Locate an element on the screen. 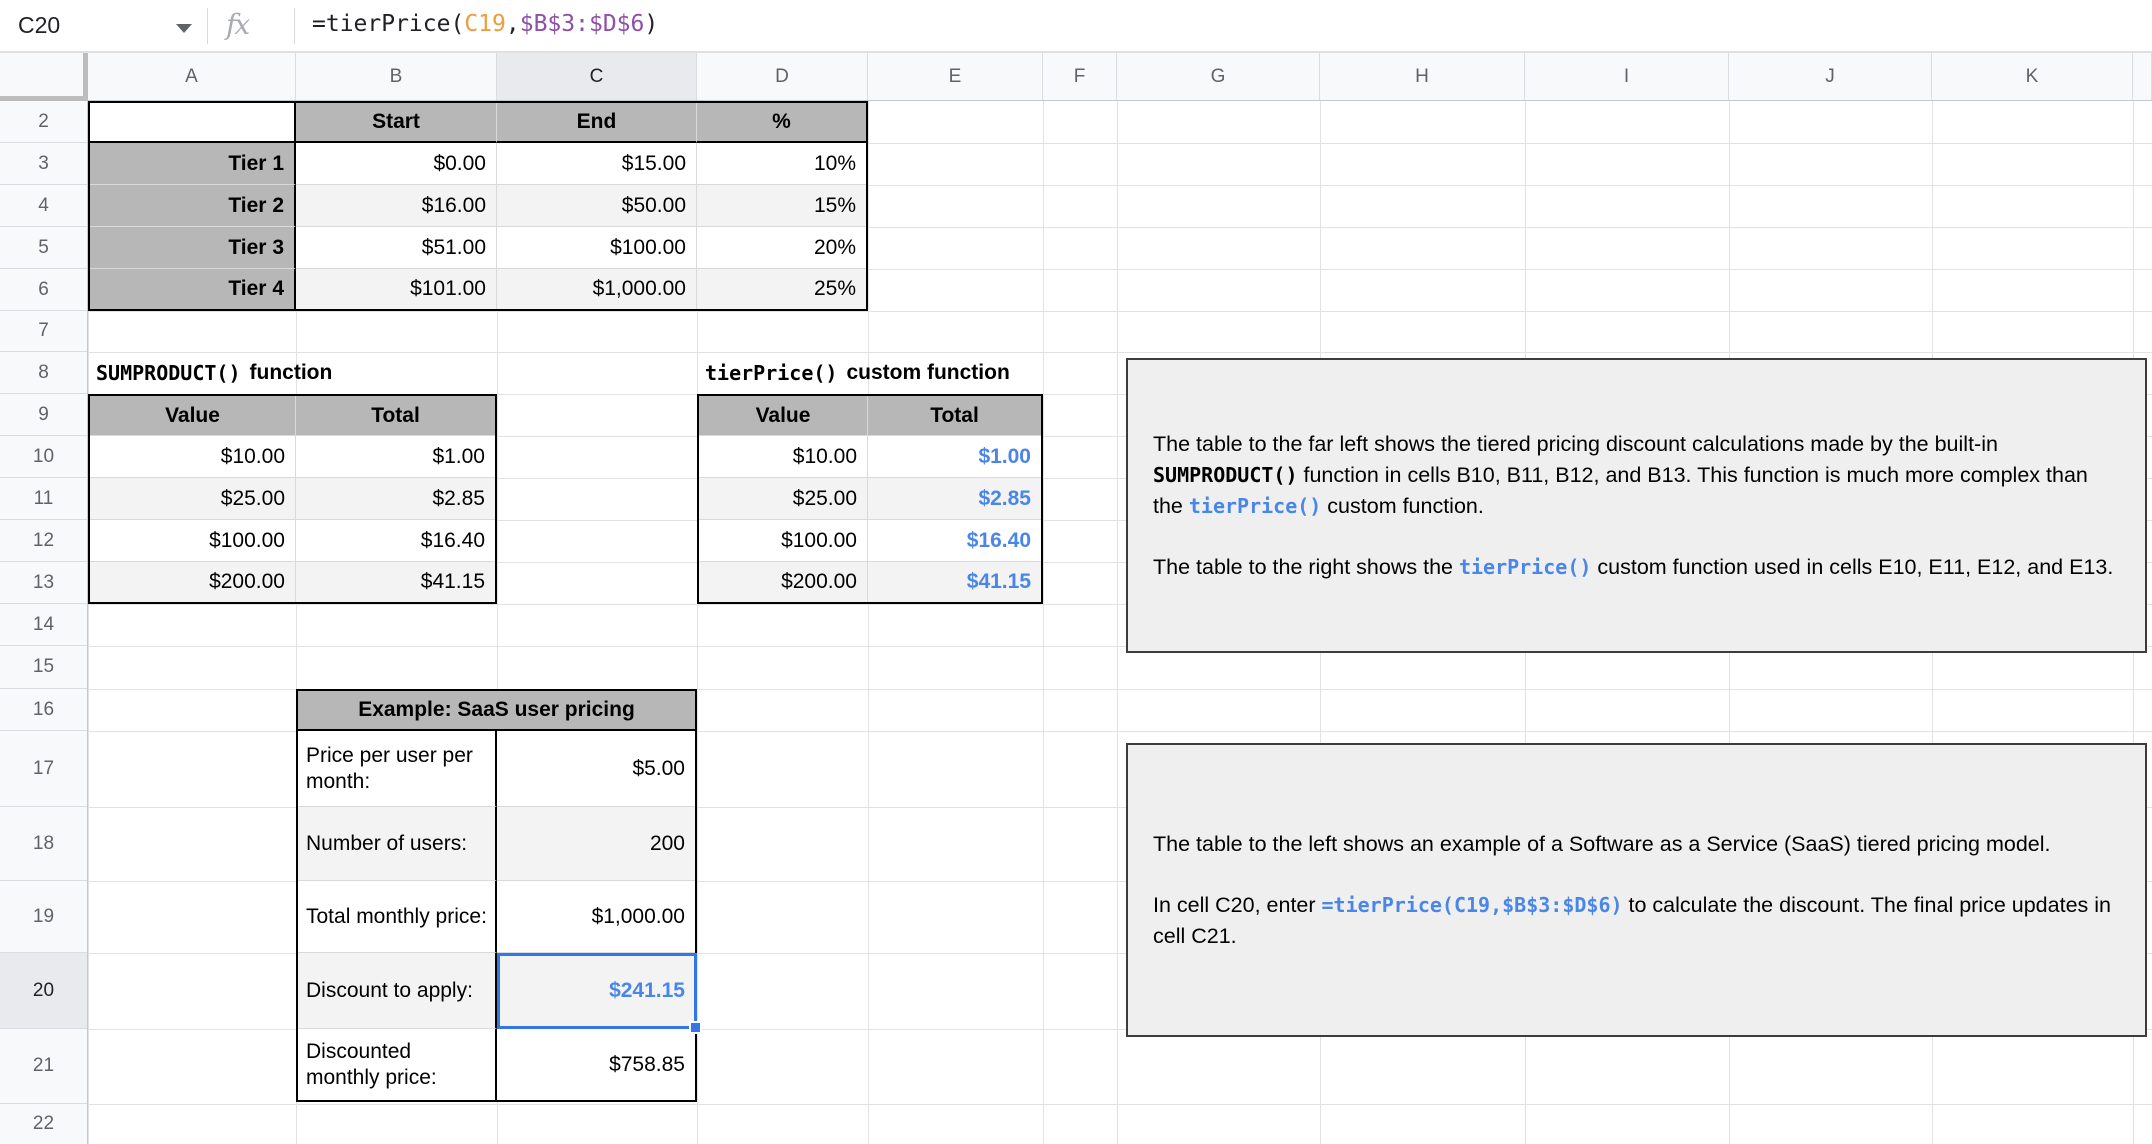 Image resolution: width=2152 pixels, height=1144 pixels. cell-b11-total: $2.85 is located at coordinates (395, 499).